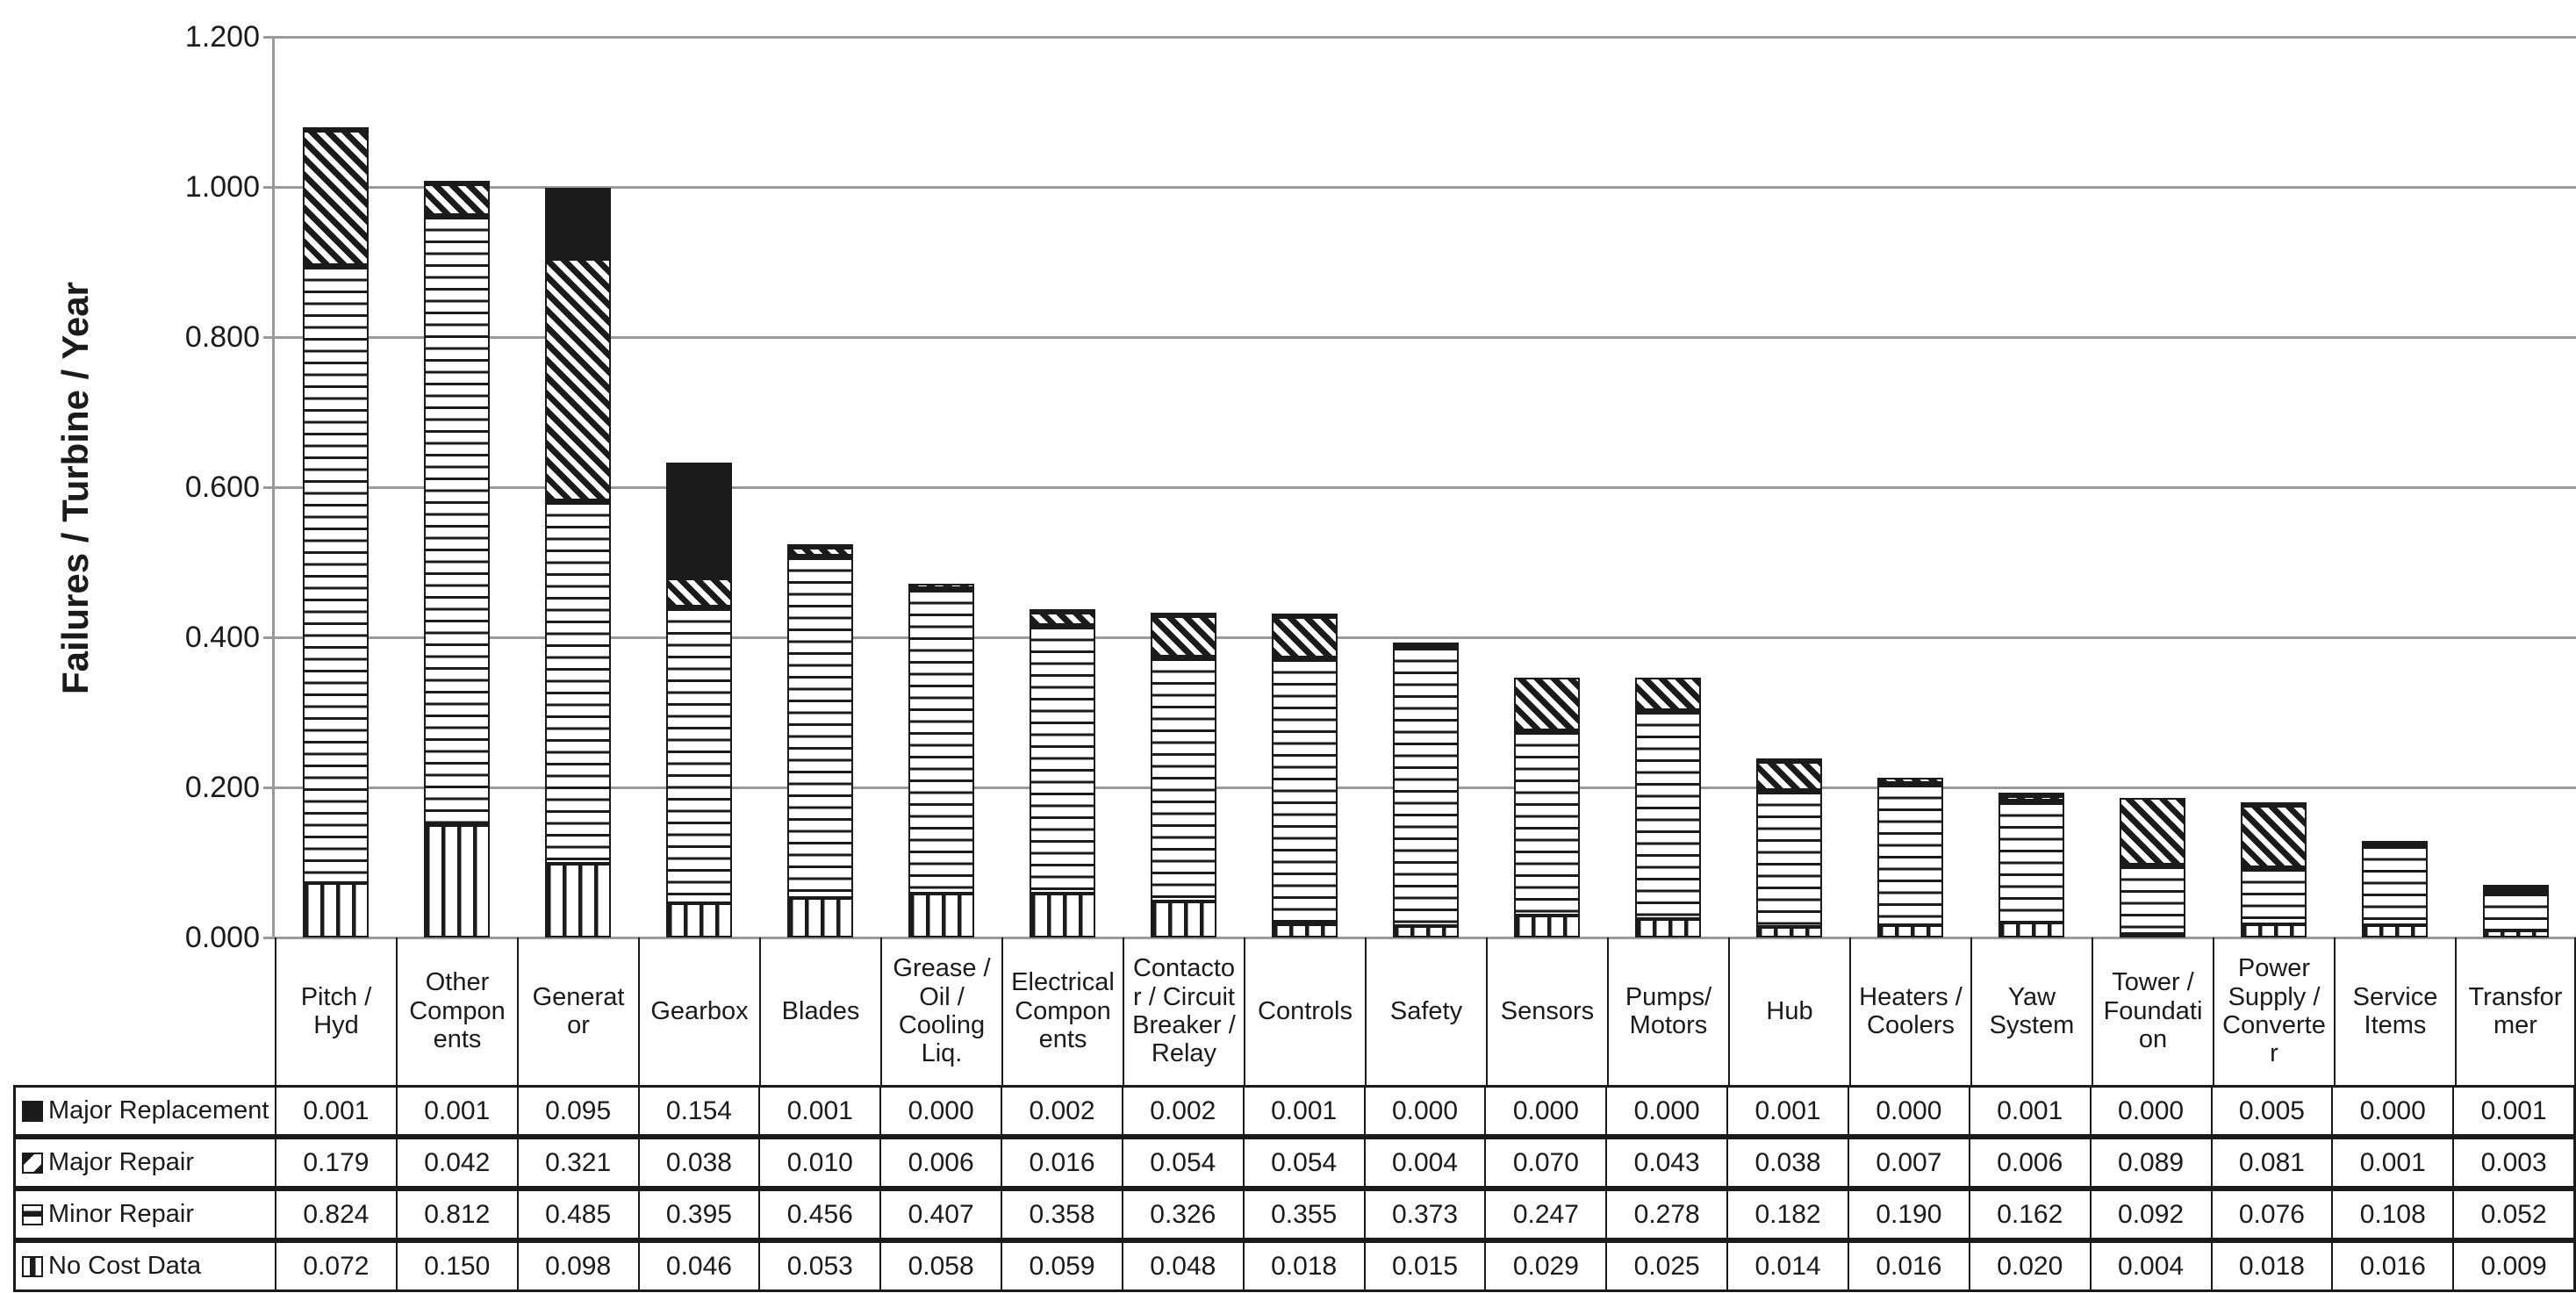 The image size is (2576, 1293). What do you see at coordinates (2271, 1162) in the screenshot?
I see `value-cell: 0.081` at bounding box center [2271, 1162].